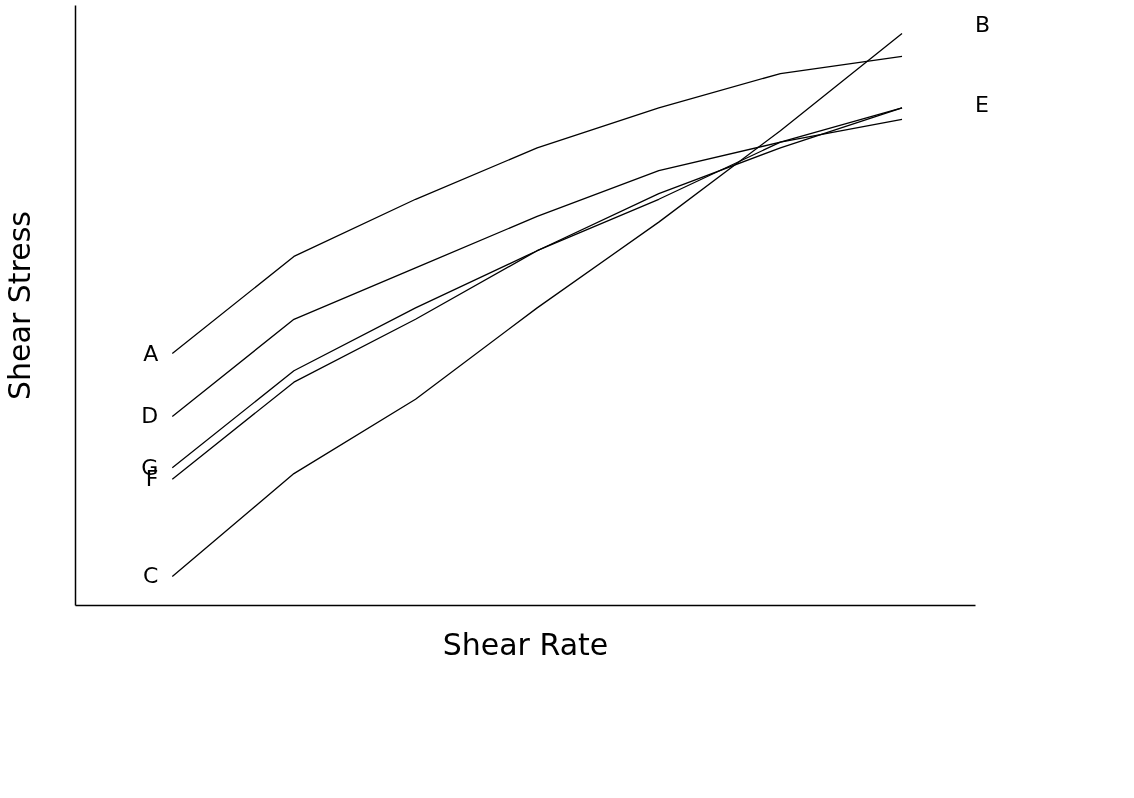 Image resolution: width=1134 pixels, height=798 pixels. What do you see at coordinates (151, 353) in the screenshot?
I see `series-label: A` at bounding box center [151, 353].